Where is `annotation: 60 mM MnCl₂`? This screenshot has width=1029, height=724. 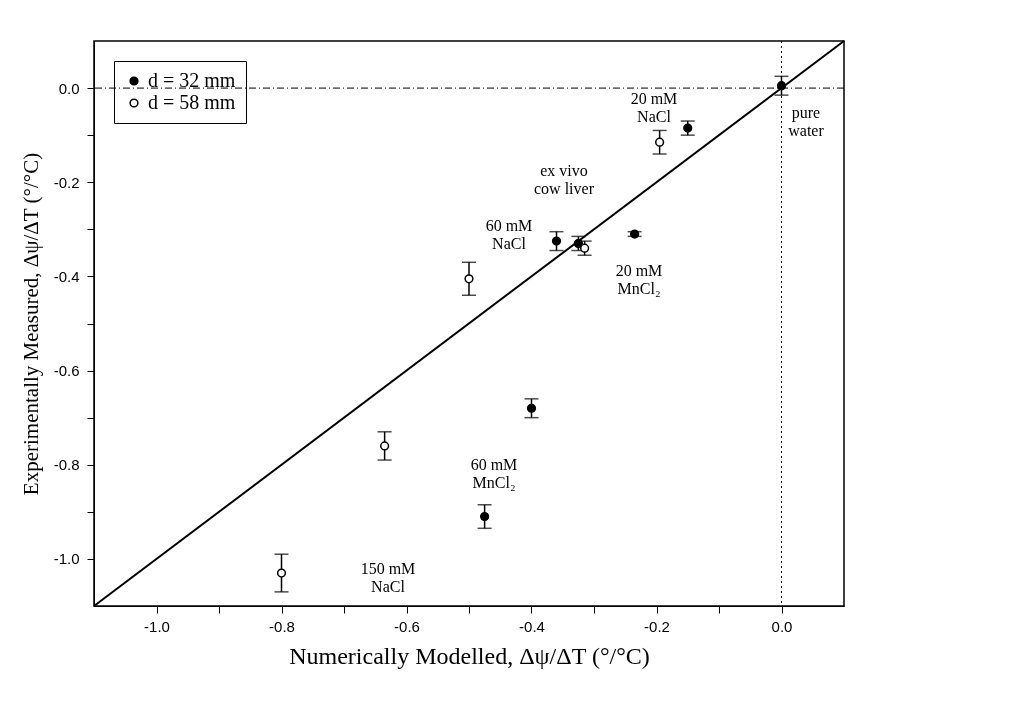
annotation: 60 mM MnCl₂ is located at coordinates (494, 473).